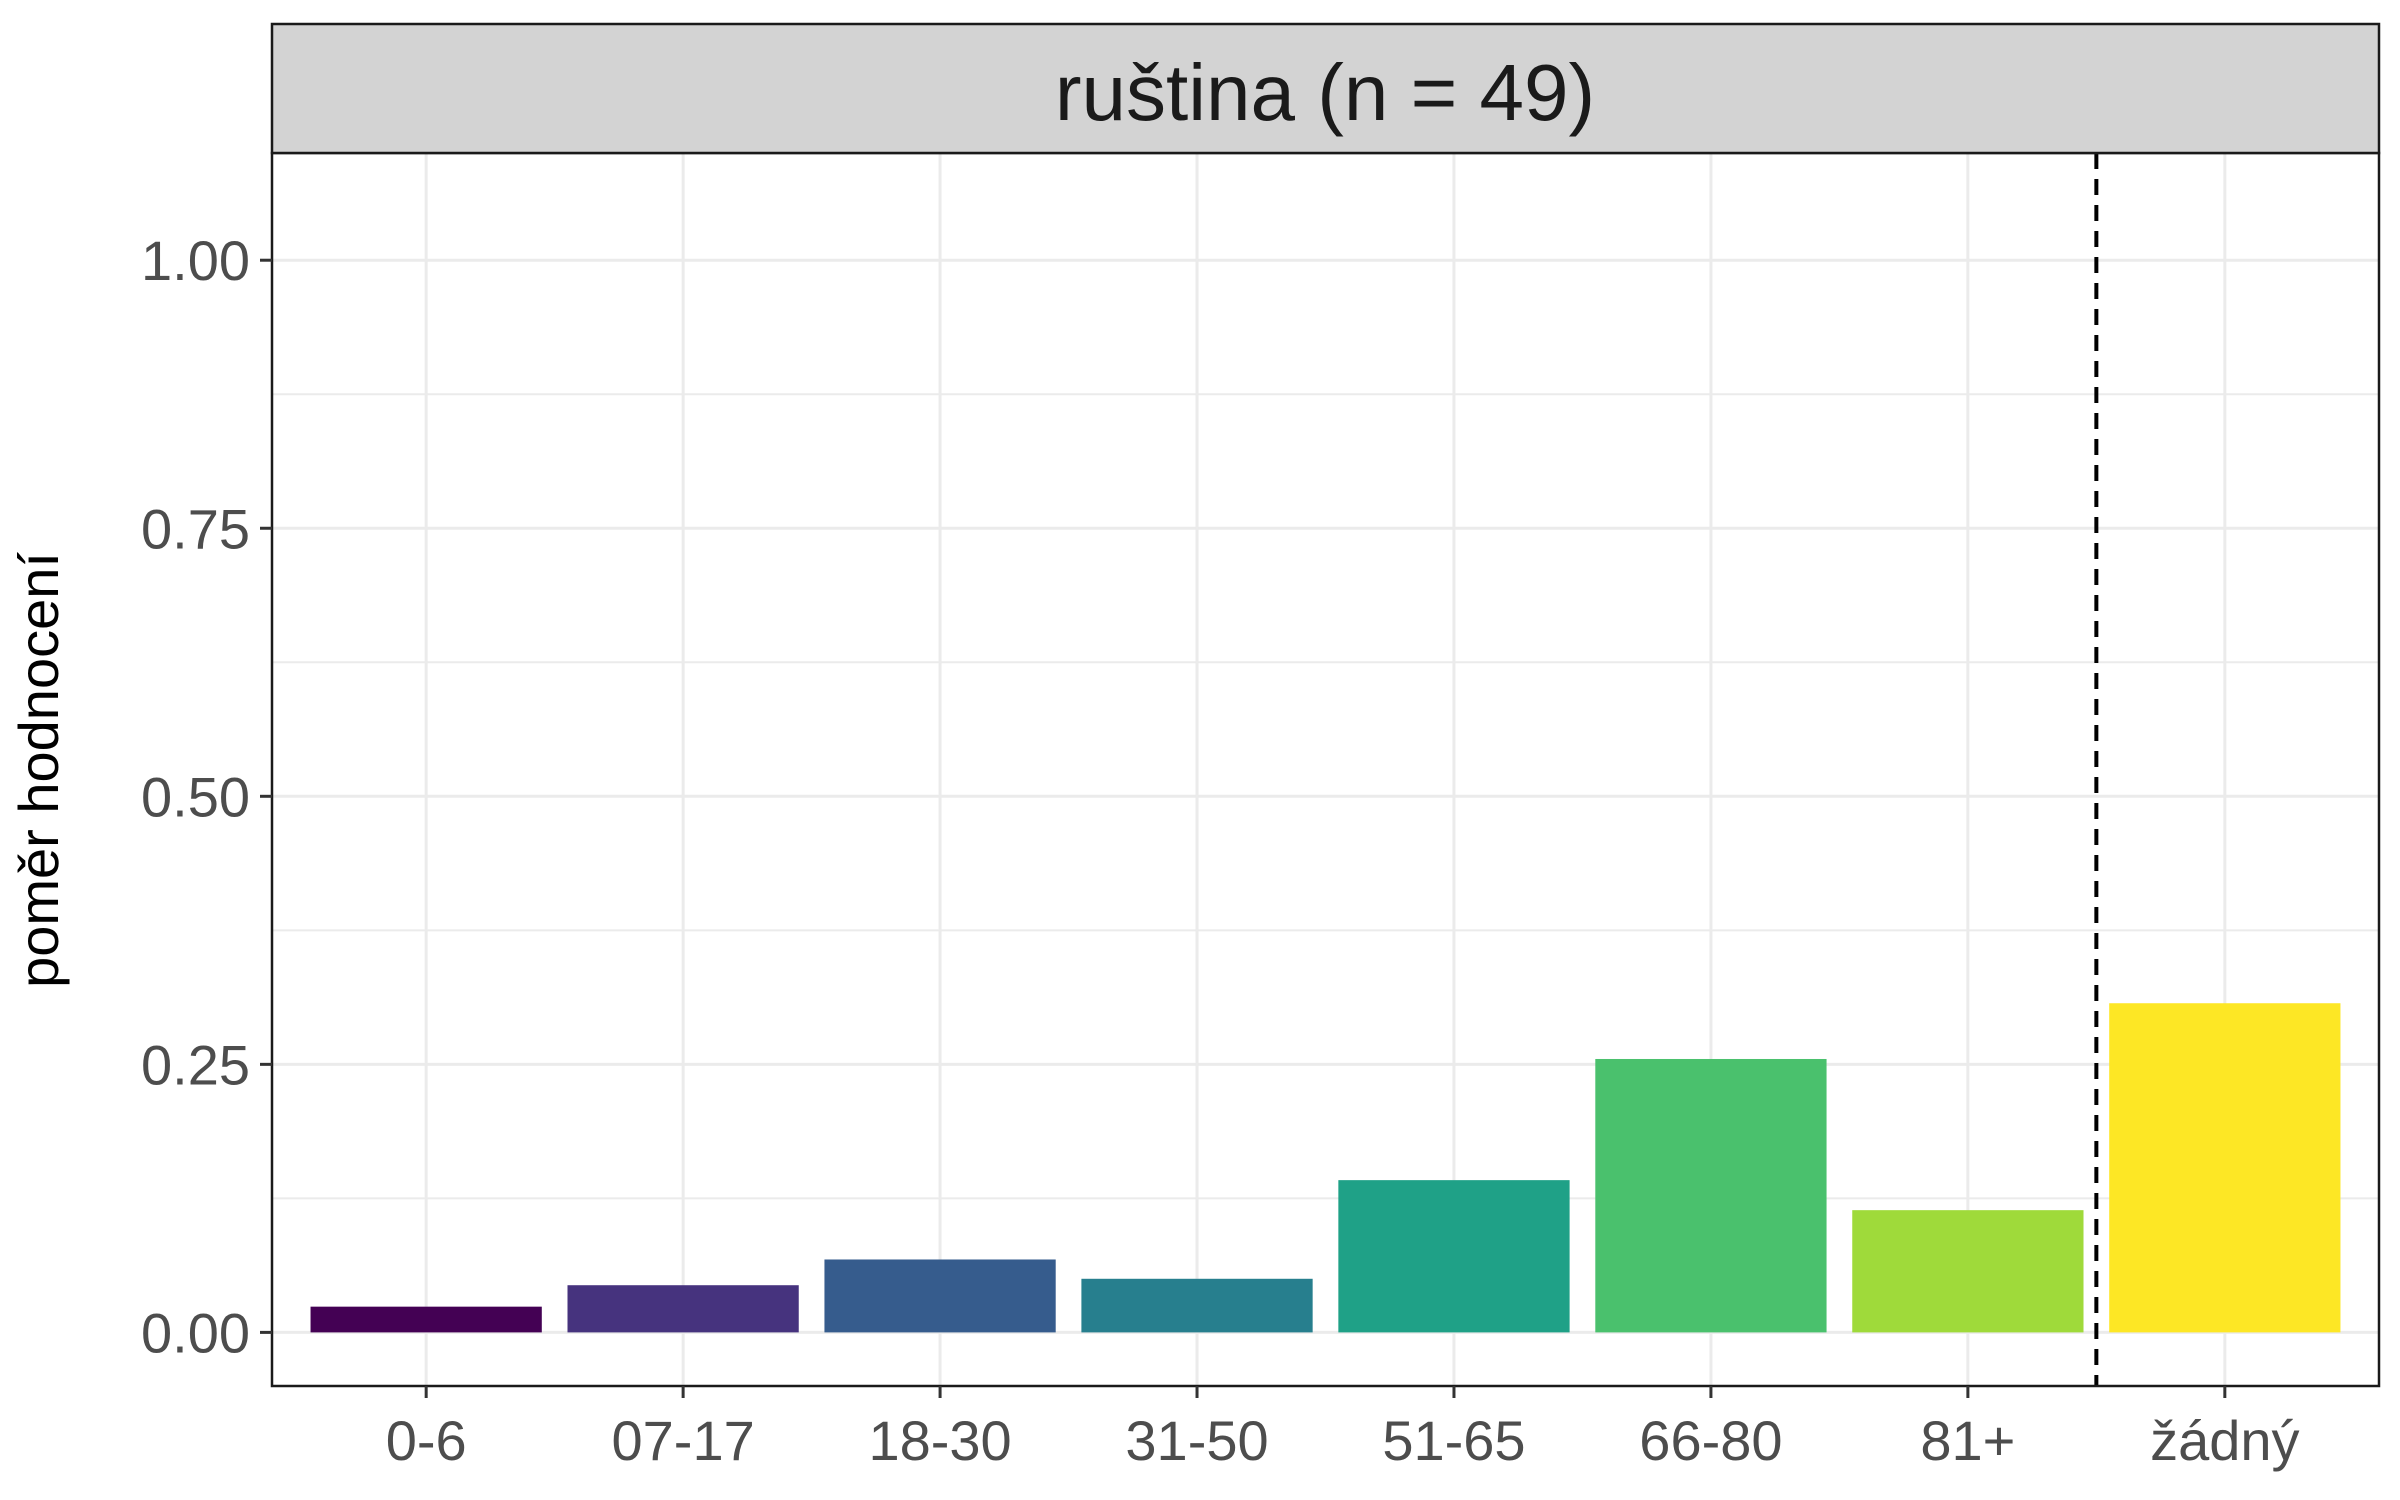 Image resolution: width=2400 pixels, height=1500 pixels. What do you see at coordinates (38, 770) in the screenshot?
I see `y-axis-title: poměr hodnocení` at bounding box center [38, 770].